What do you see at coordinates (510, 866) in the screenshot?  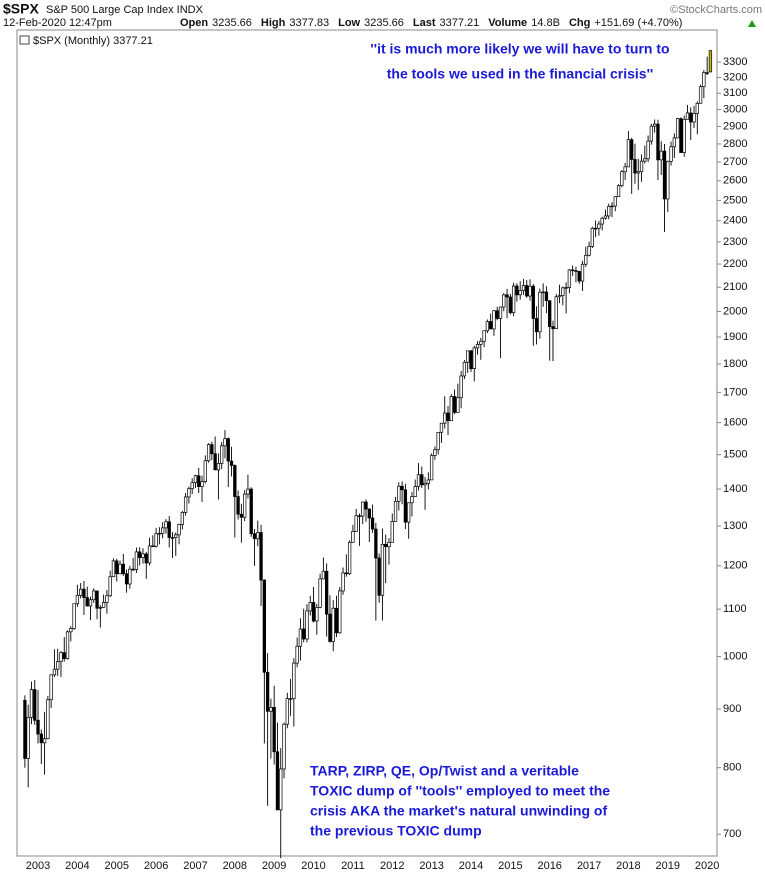 I see `x-tick-label: 2015` at bounding box center [510, 866].